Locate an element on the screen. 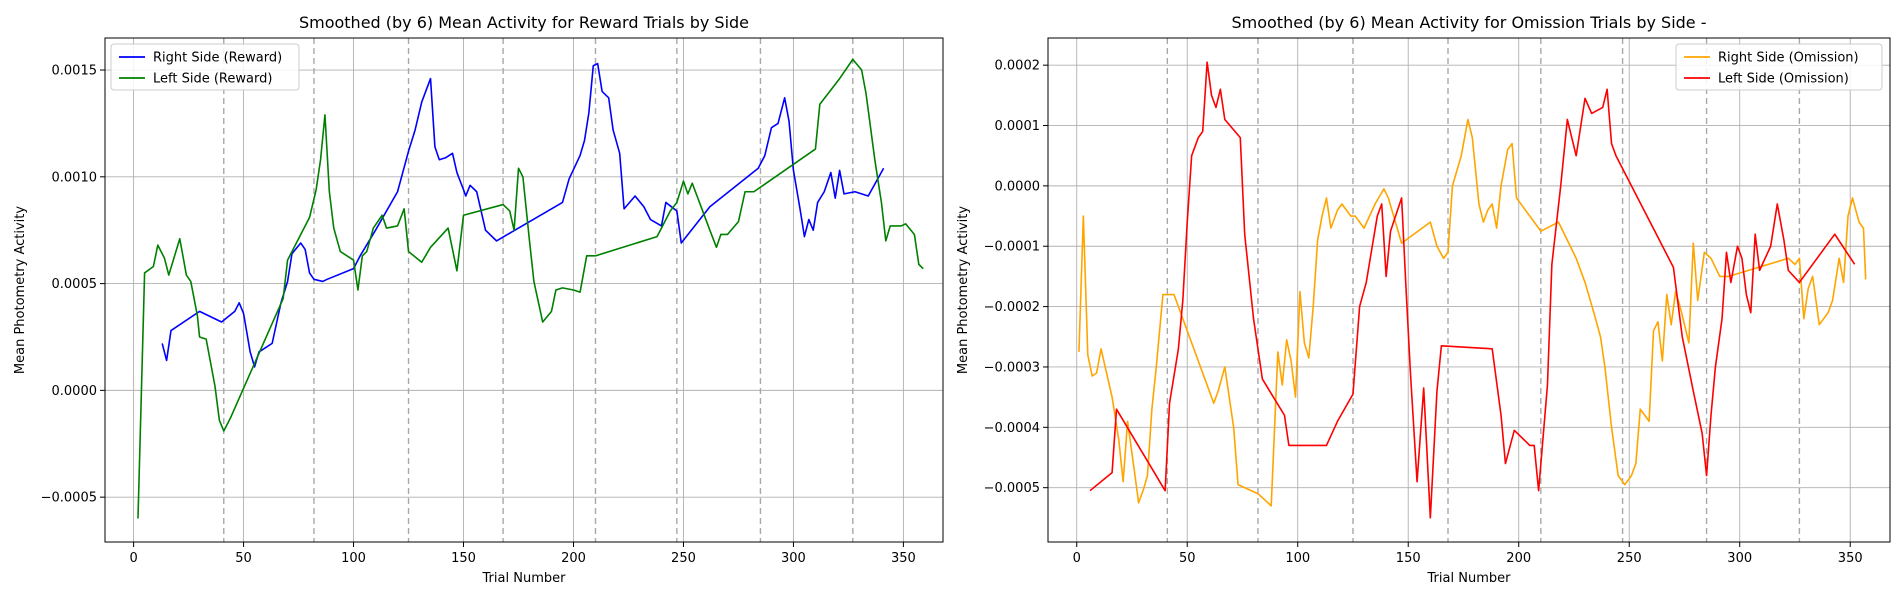  reward-x-tick-label: 350 is located at coordinates (903, 558).